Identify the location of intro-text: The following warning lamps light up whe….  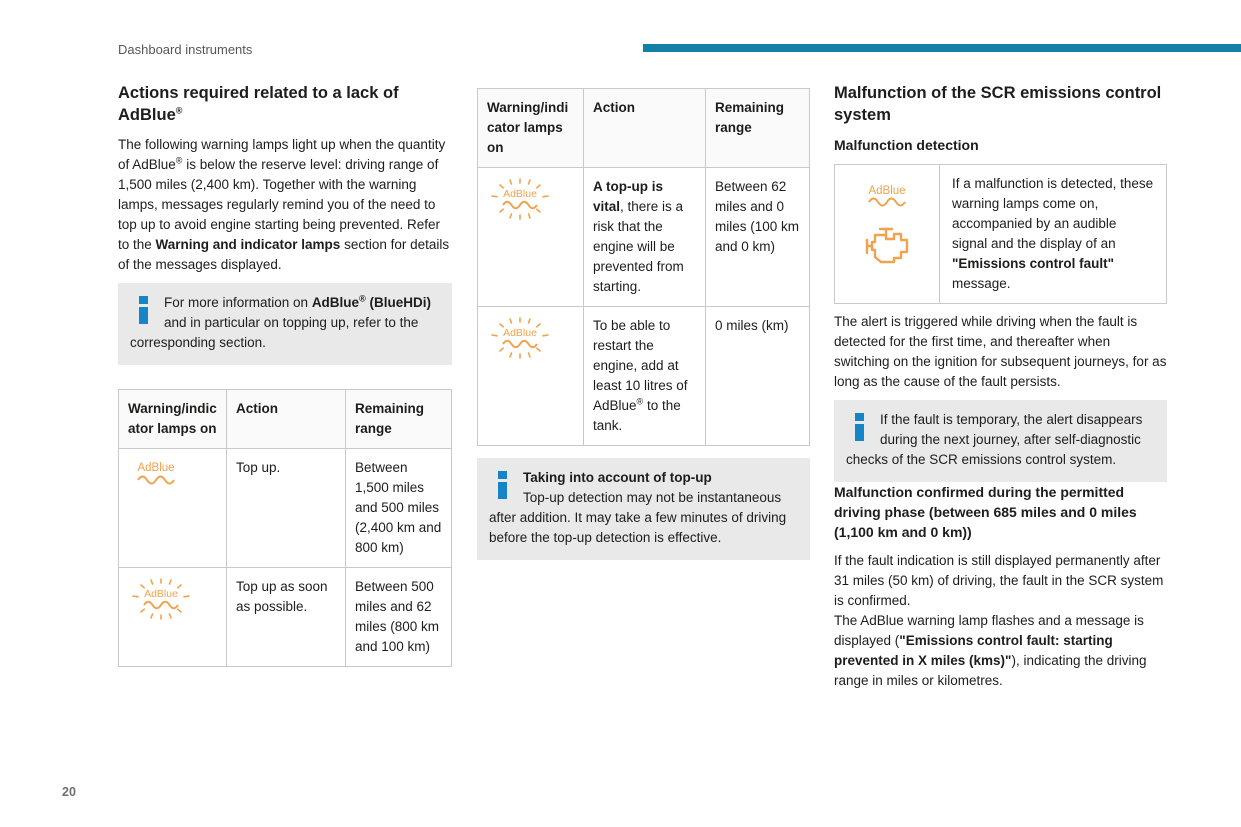
(282, 154).